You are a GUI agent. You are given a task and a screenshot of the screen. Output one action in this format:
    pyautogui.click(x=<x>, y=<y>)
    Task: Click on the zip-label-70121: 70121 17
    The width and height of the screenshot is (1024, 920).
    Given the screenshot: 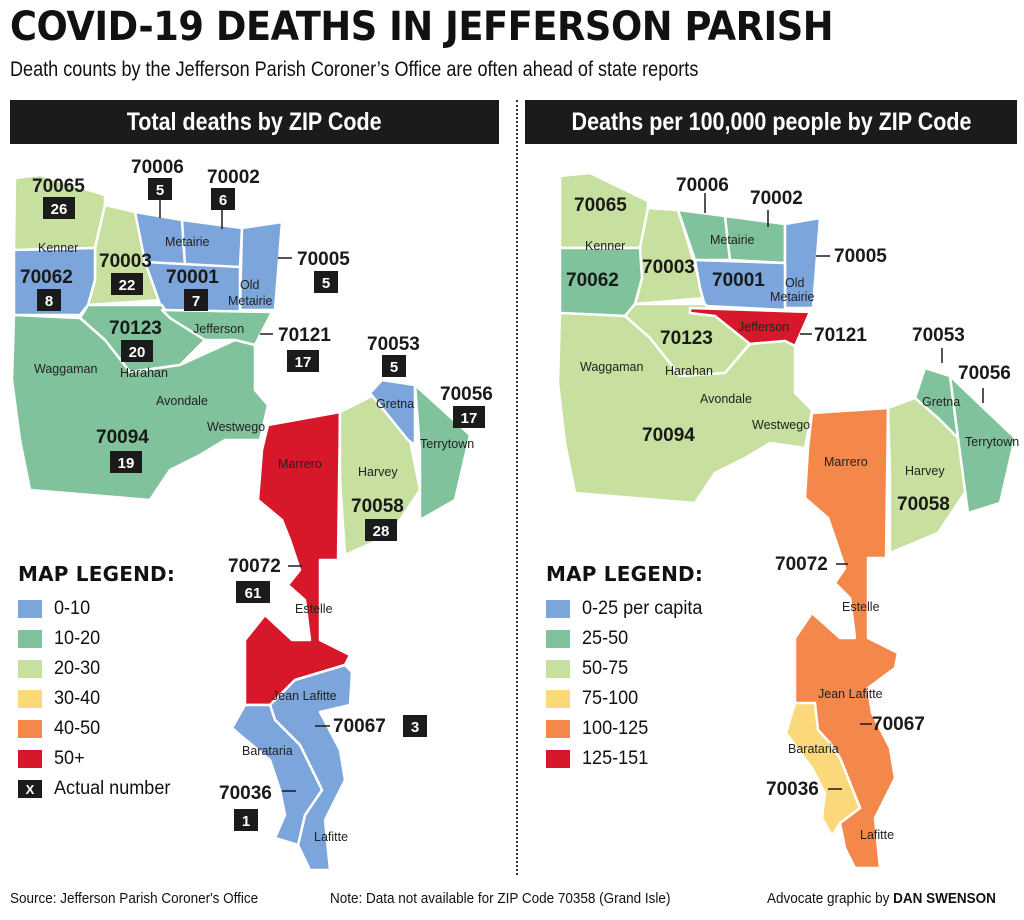 What is the action you would take?
    pyautogui.click(x=304, y=348)
    